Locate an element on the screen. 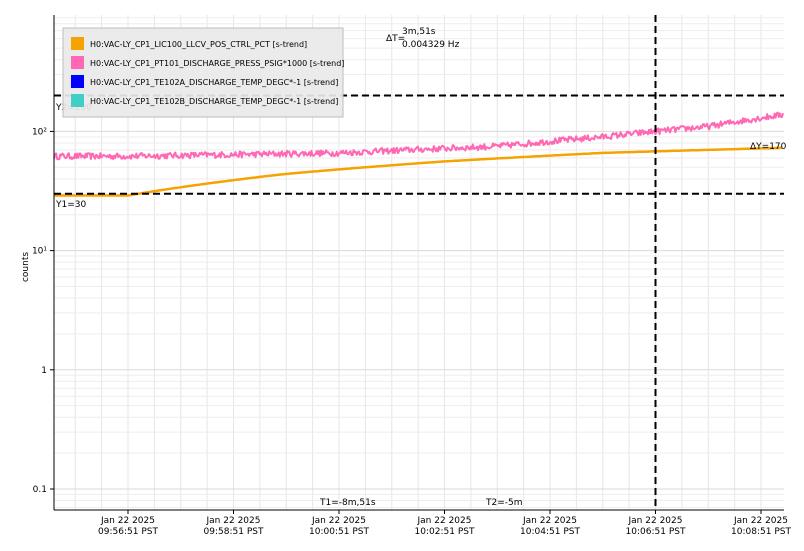  y-ticks: 0.1 1 10¹ 10² is located at coordinates (43, 311).